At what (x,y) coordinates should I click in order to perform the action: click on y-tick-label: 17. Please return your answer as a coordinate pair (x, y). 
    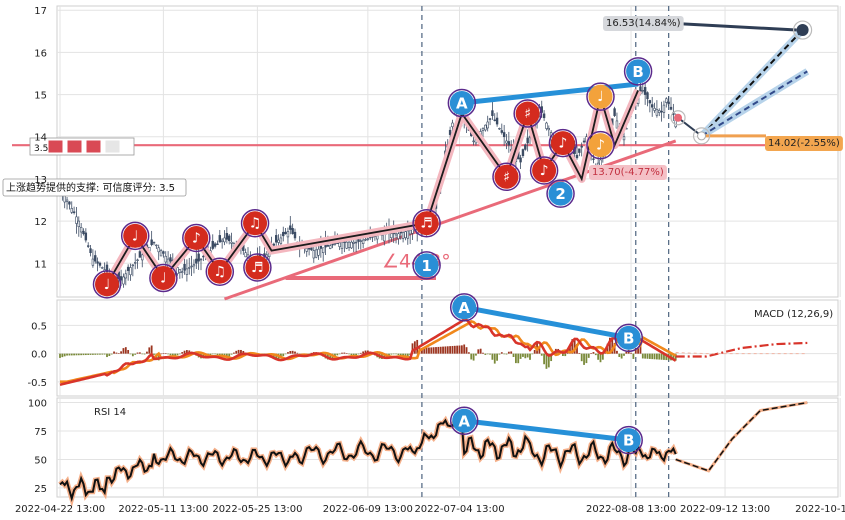
    Looking at the image, I should click on (40, 11).